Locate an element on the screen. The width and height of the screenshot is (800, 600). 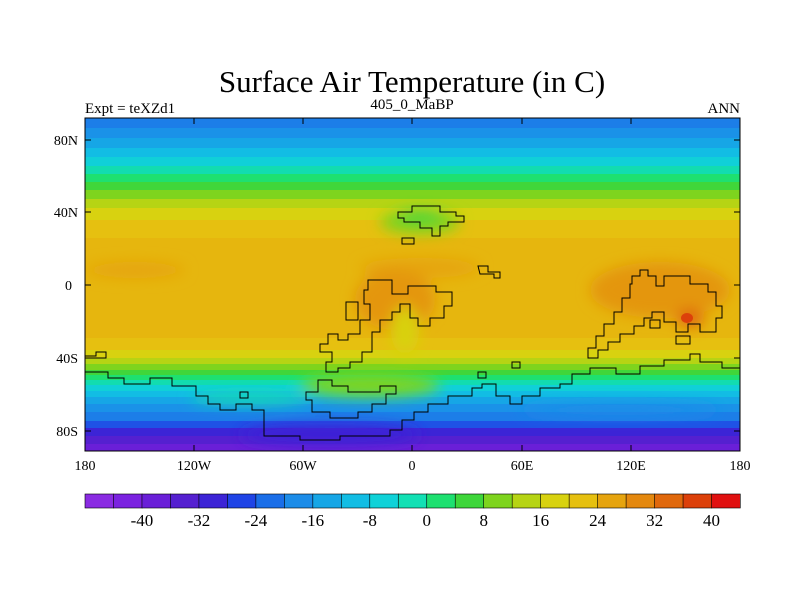
time-label: 405_0_MaBP is located at coordinates (411, 105).